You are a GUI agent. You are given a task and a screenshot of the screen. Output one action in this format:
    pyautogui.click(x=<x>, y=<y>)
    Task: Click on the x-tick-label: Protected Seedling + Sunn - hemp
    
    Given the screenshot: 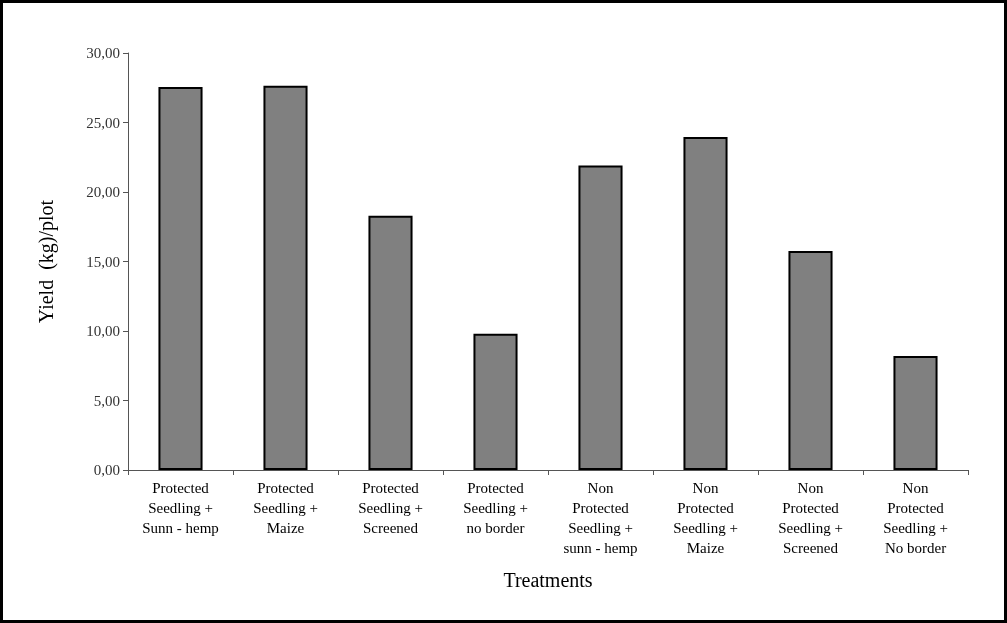 What is the action you would take?
    pyautogui.click(x=180, y=508)
    